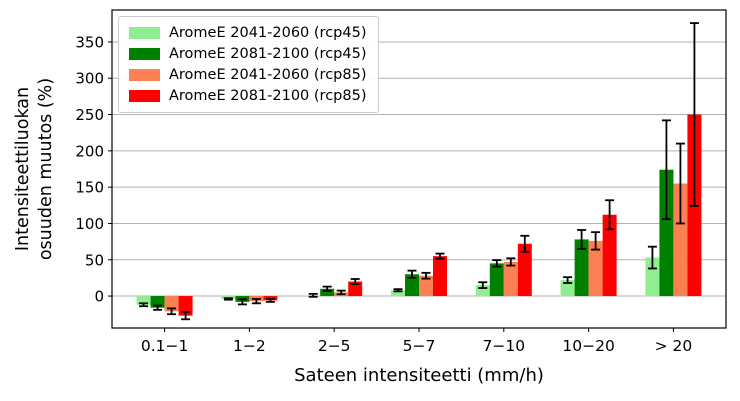 This screenshot has width=740, height=401. I want to click on y-tick-label: 0, so click(99, 297).